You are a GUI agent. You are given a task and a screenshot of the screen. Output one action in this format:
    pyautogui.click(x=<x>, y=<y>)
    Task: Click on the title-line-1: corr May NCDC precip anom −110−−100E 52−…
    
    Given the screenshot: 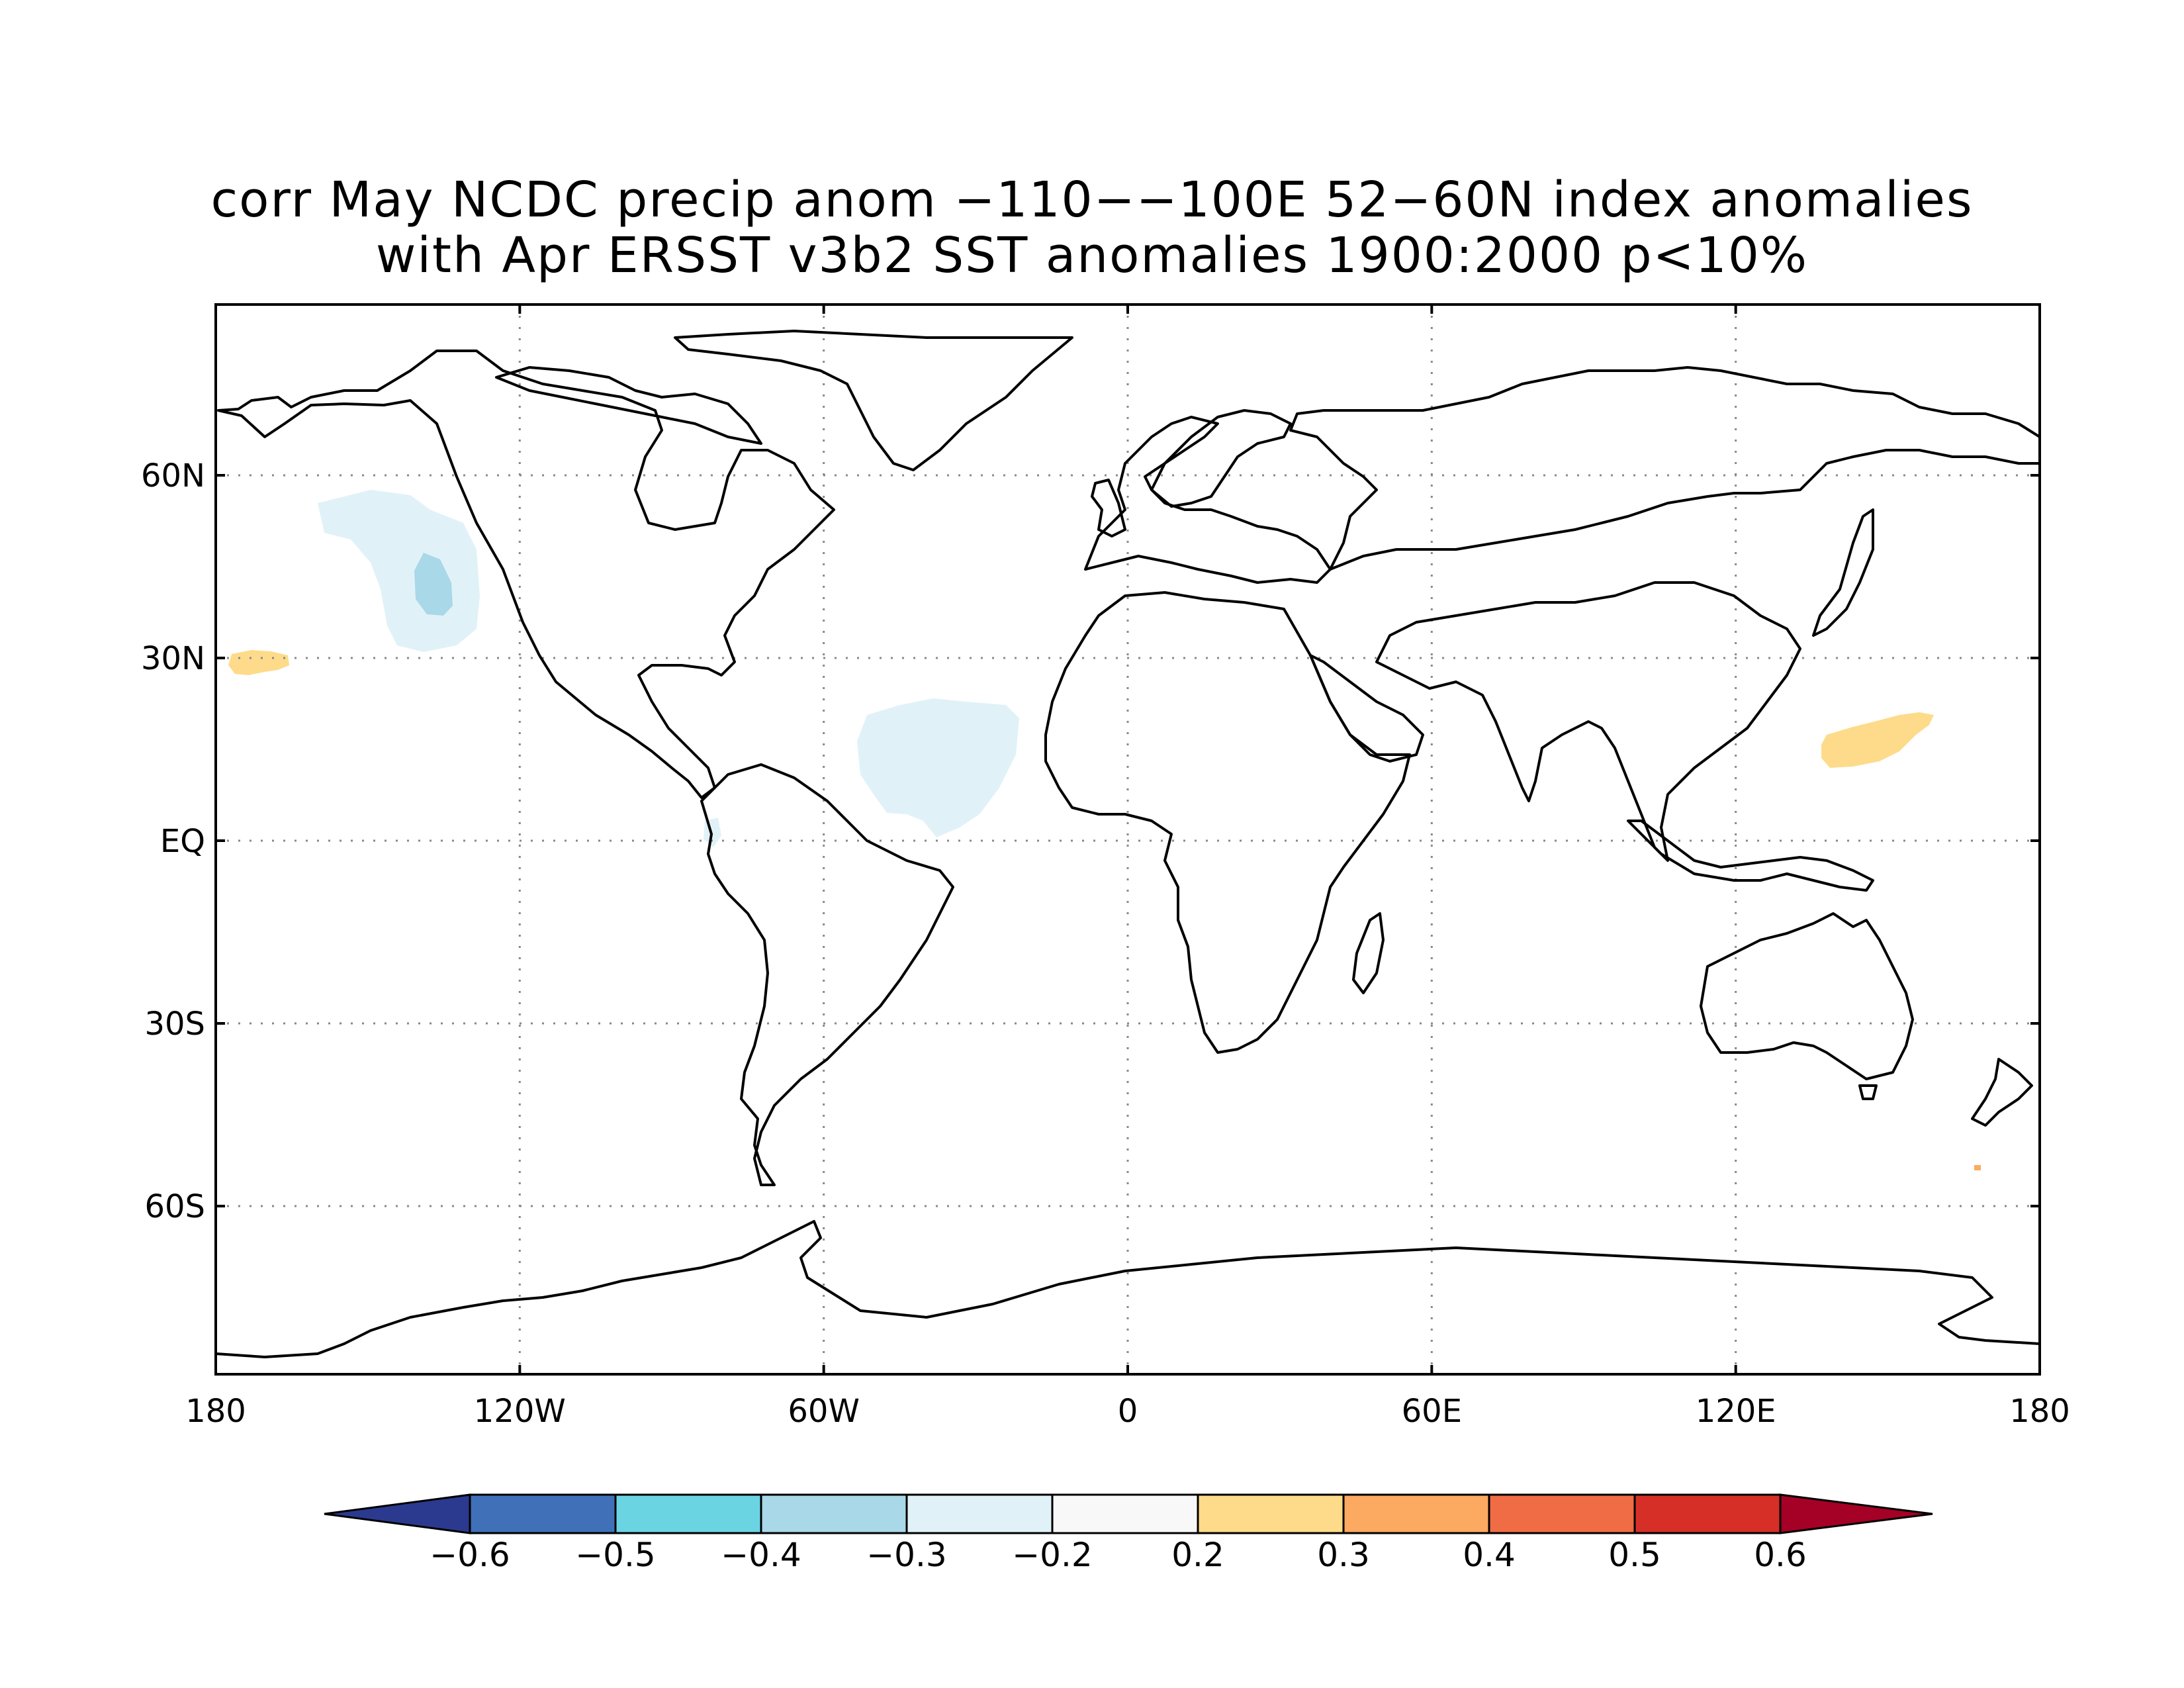 What is the action you would take?
    pyautogui.click(x=1092, y=199)
    